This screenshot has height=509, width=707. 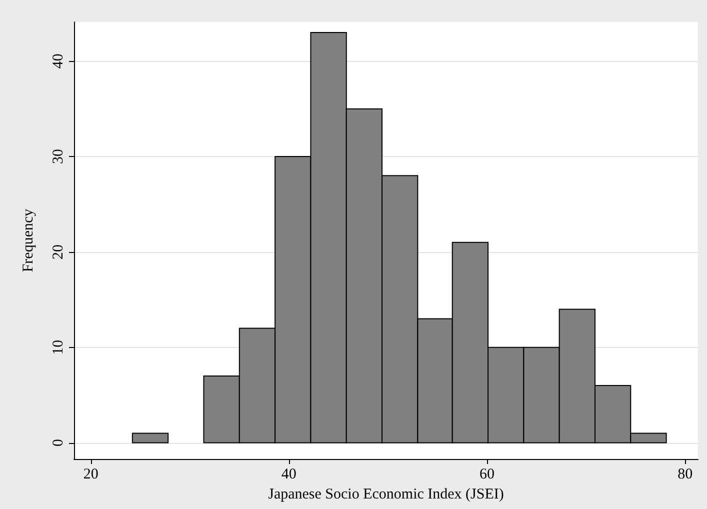 I want to click on y-tick-label: 20, so click(x=58, y=252).